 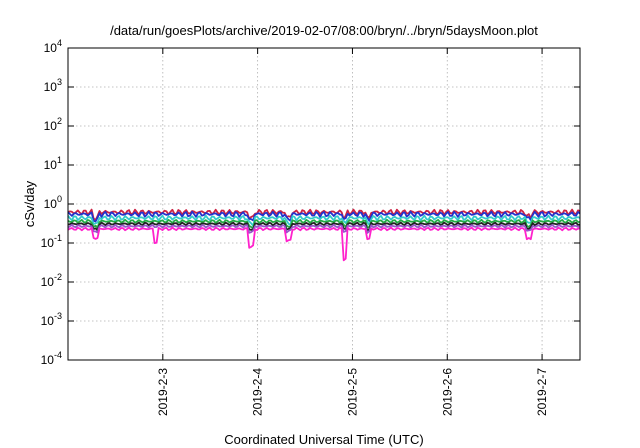 What do you see at coordinates (51, 241) in the screenshot?
I see `y-tick-label: 10⁻¹` at bounding box center [51, 241].